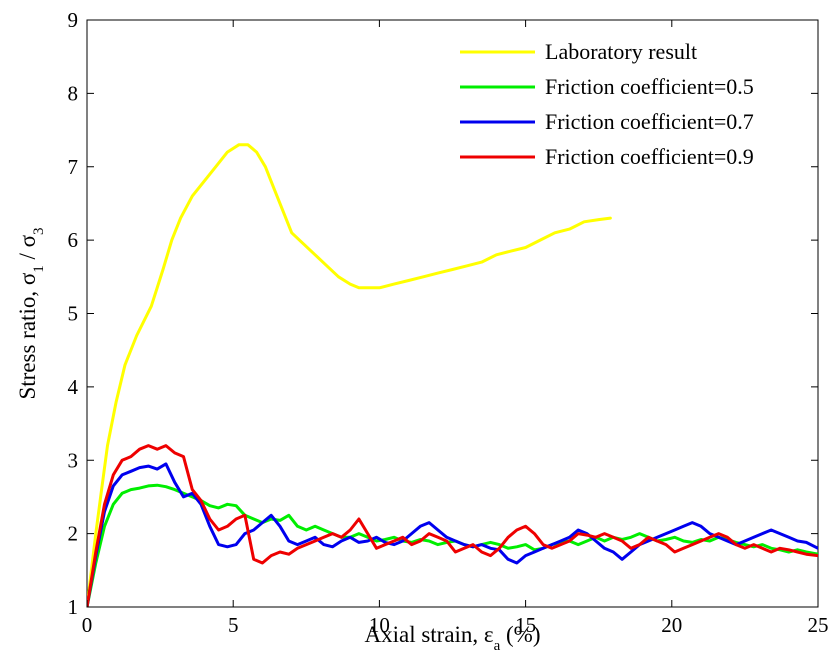 This screenshot has height=657, width=834. What do you see at coordinates (233, 625) in the screenshot?
I see `x-tick-label: 5` at bounding box center [233, 625].